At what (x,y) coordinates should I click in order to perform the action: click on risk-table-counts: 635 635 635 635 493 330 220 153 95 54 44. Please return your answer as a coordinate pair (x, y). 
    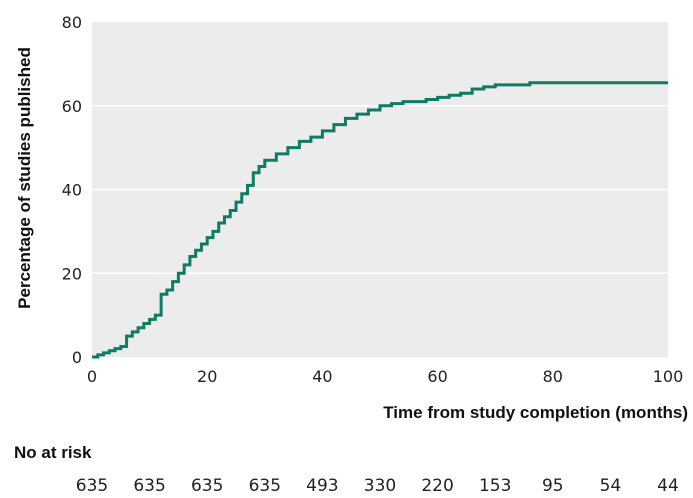
    Looking at the image, I should click on (377, 486).